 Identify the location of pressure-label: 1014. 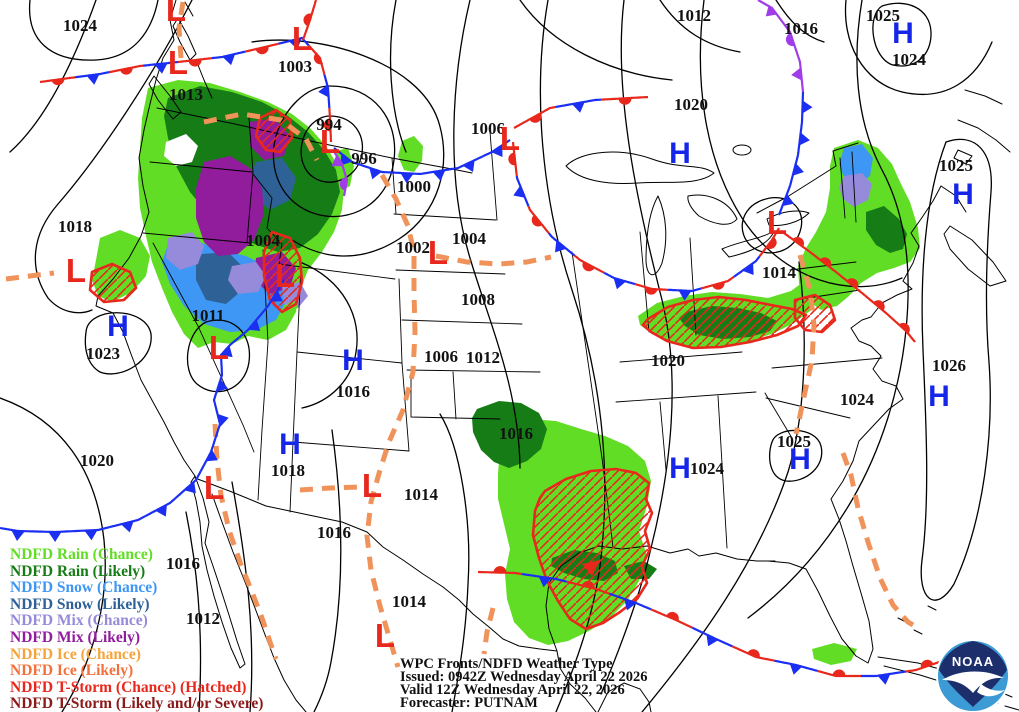
(779, 272).